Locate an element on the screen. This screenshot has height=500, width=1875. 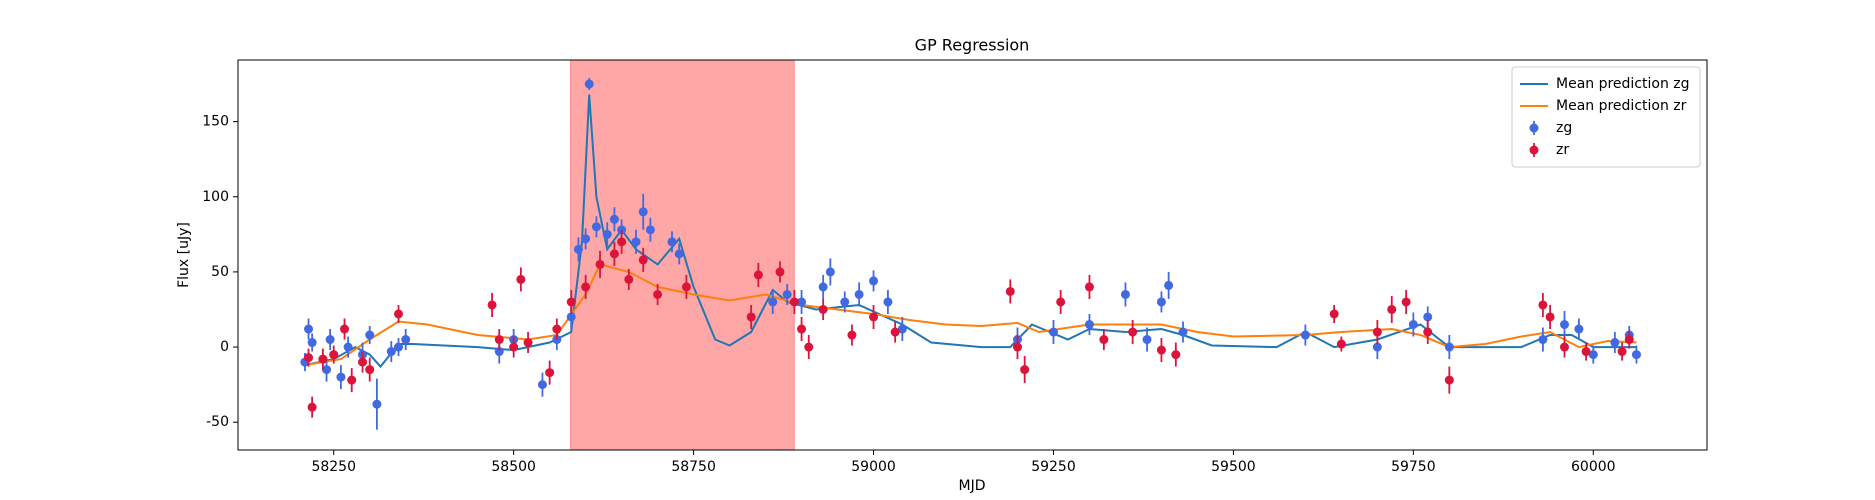
x-tick-label: 58500 is located at coordinates (513, 467).